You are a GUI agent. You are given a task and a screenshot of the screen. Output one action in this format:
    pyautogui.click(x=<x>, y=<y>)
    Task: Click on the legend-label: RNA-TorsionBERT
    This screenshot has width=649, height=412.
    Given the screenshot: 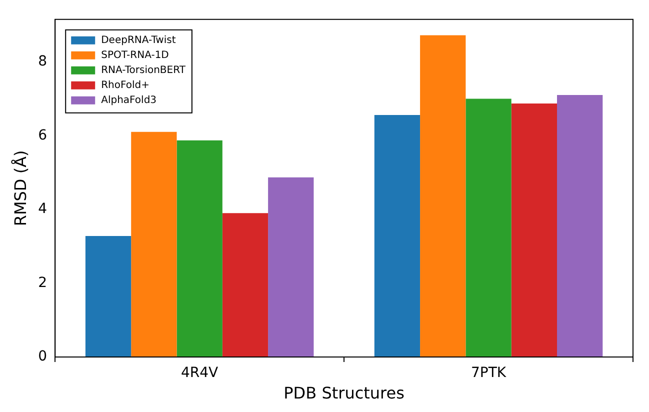 What is the action you would take?
    pyautogui.click(x=143, y=70)
    